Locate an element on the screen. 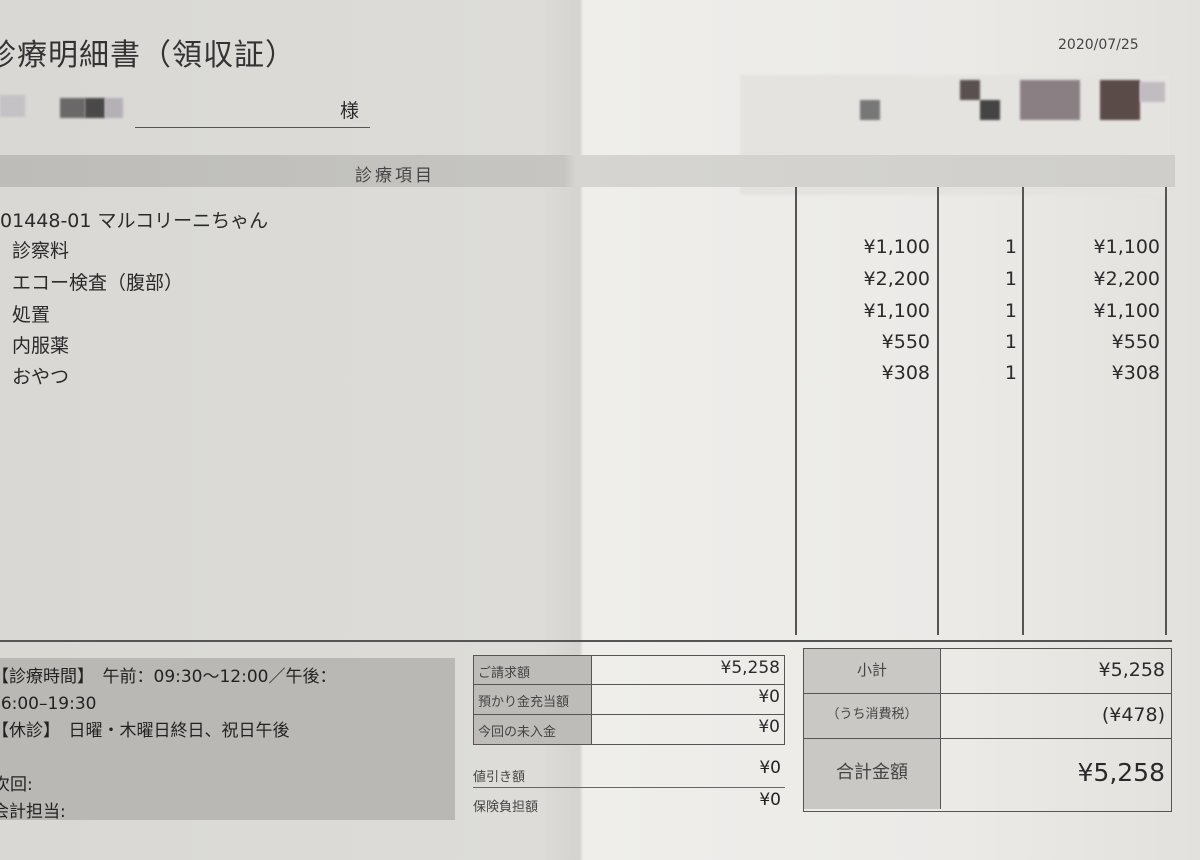 The width and height of the screenshot is (1200, 860). honorific: 様 is located at coordinates (350, 111).